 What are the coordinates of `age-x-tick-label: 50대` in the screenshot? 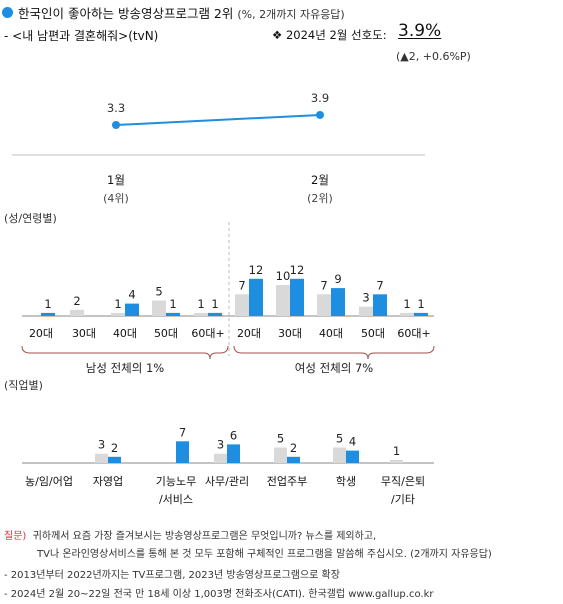 It's located at (166, 333).